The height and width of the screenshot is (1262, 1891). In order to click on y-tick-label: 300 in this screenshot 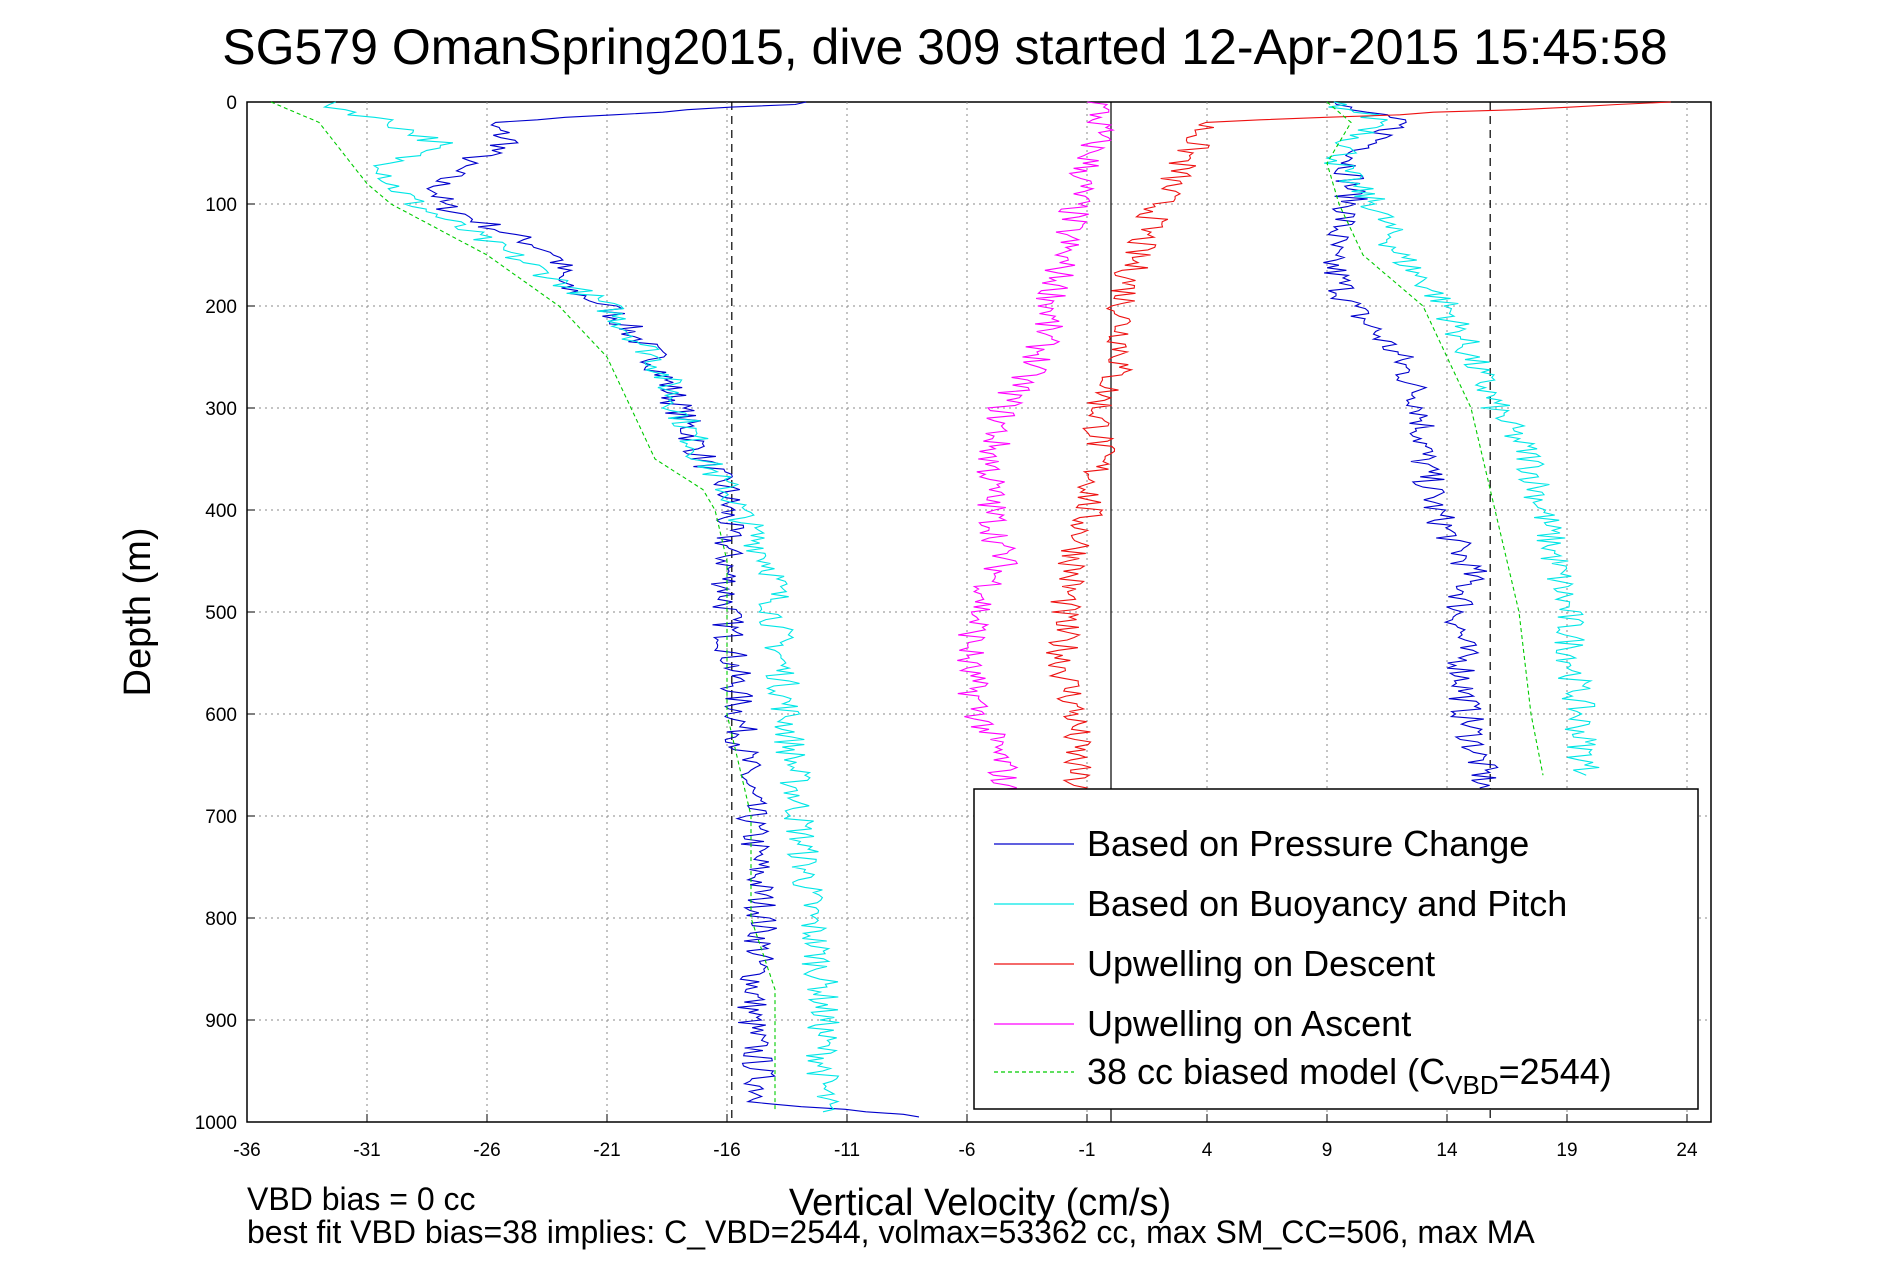, I will do `click(221, 409)`.